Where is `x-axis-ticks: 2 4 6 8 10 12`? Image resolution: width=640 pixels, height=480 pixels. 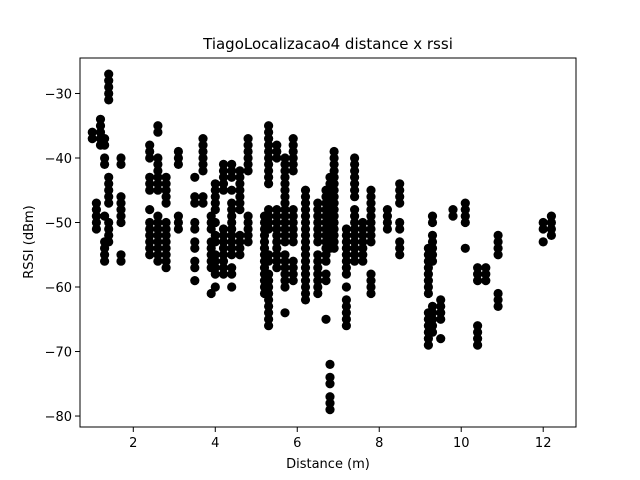
x-axis-ticks: 2 4 6 8 10 12 is located at coordinates (340, 439).